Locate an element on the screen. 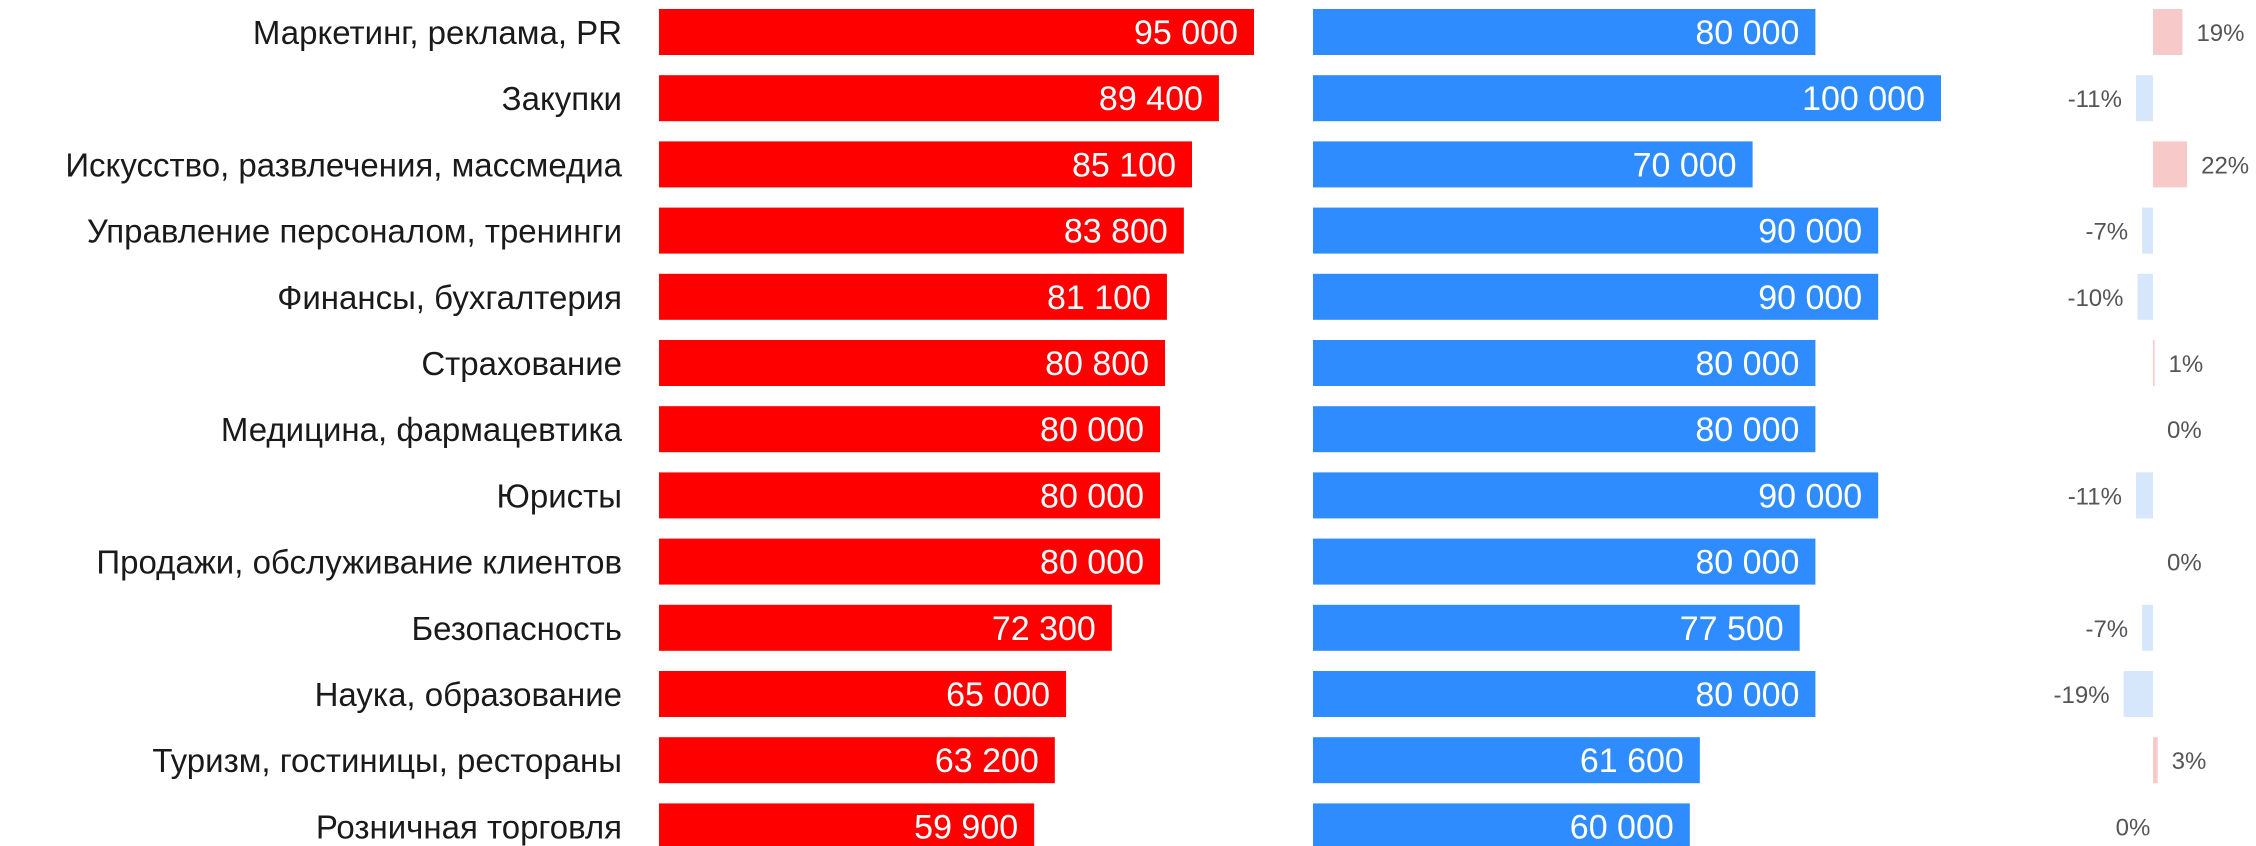  diff-value-label: 19% is located at coordinates (2220, 33).